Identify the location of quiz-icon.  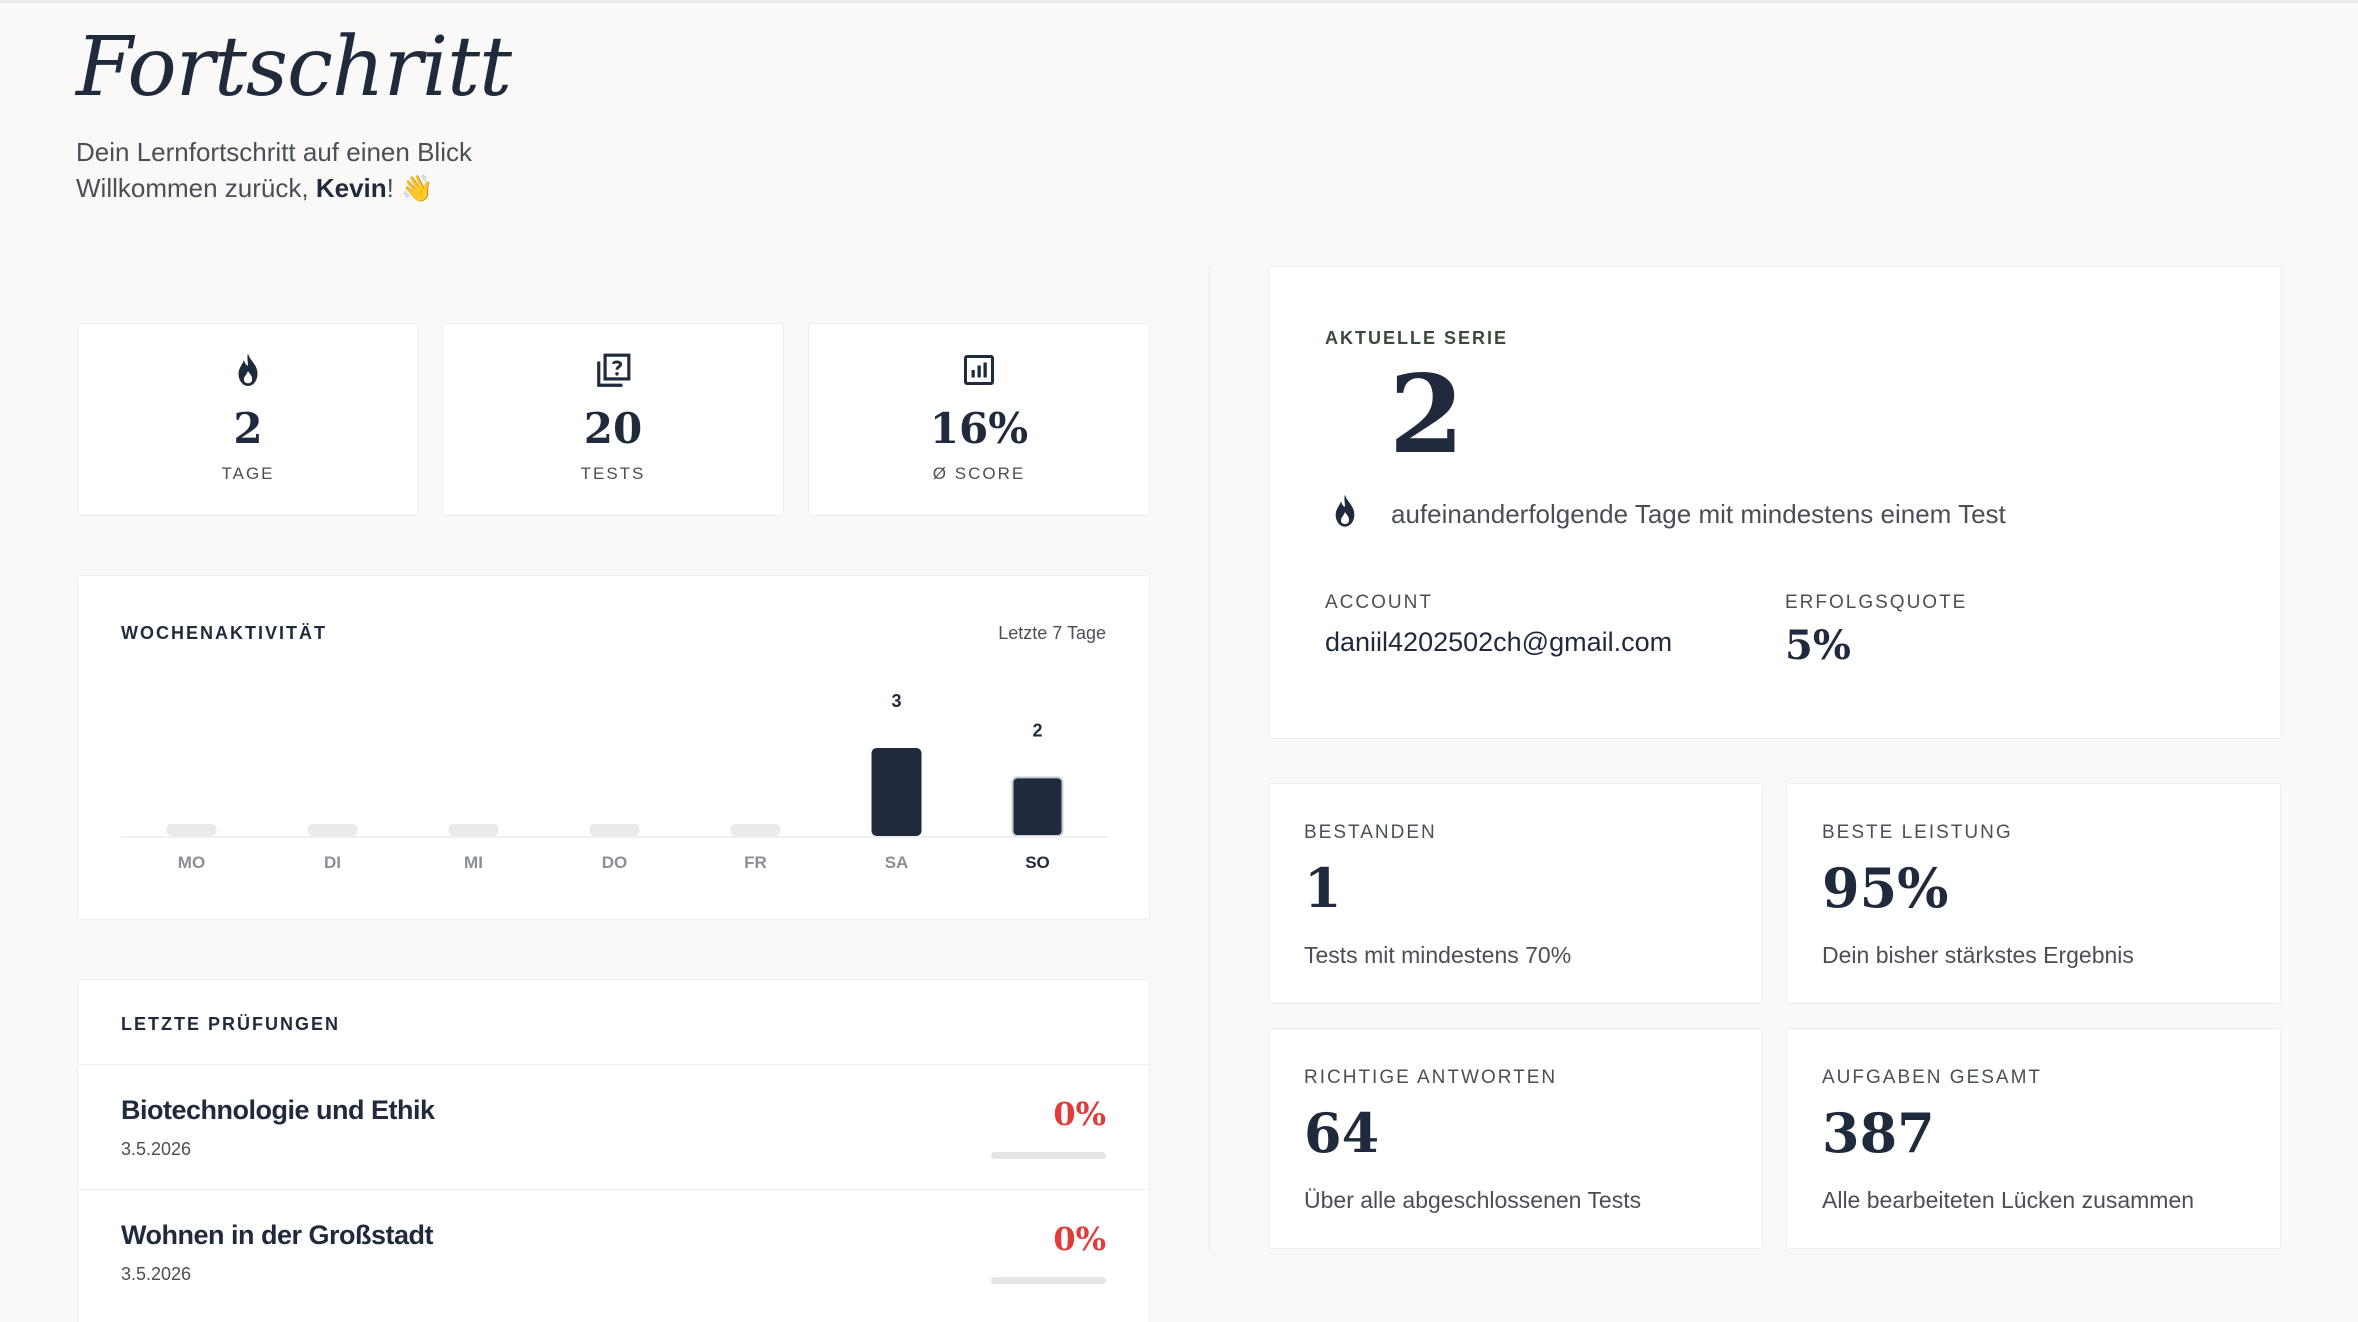
(613, 372).